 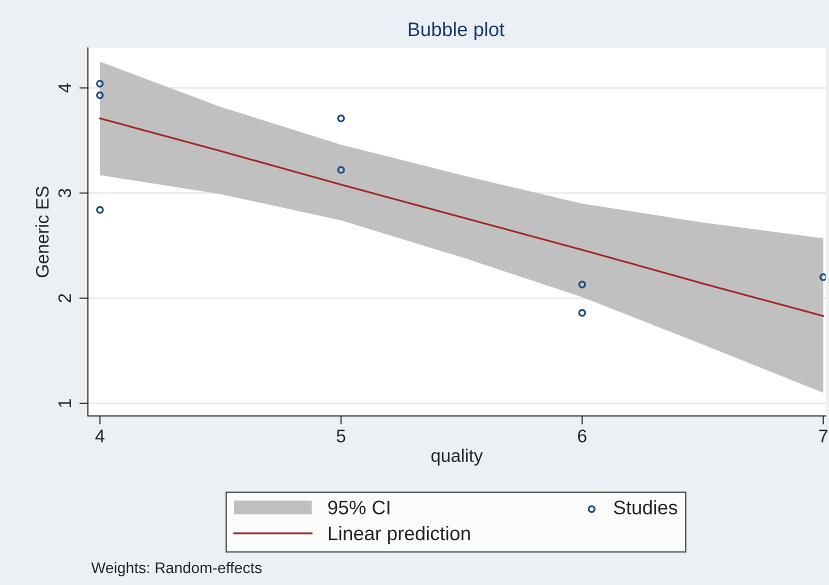 What do you see at coordinates (456, 31) in the screenshot?
I see `chart-title: Bubble plot` at bounding box center [456, 31].